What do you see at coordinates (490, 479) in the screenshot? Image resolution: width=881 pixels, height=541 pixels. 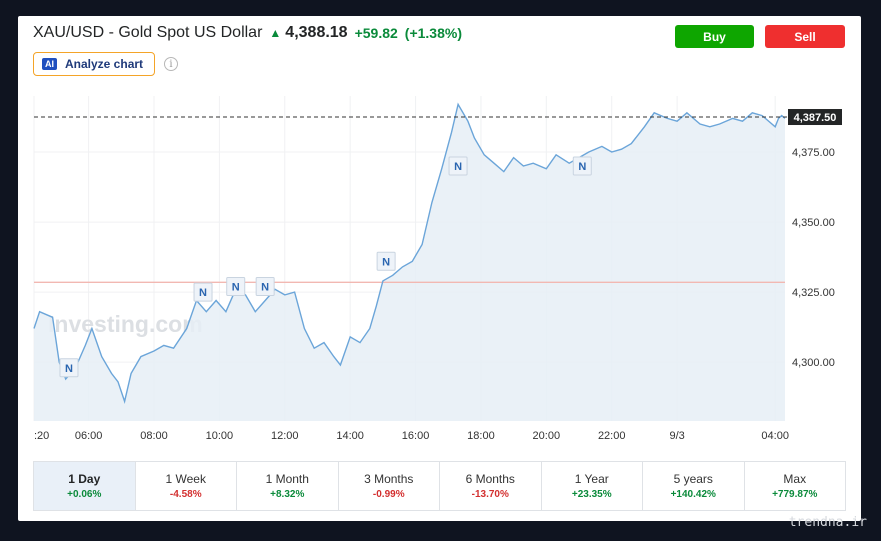 I see `period-label: 6 Months` at bounding box center [490, 479].